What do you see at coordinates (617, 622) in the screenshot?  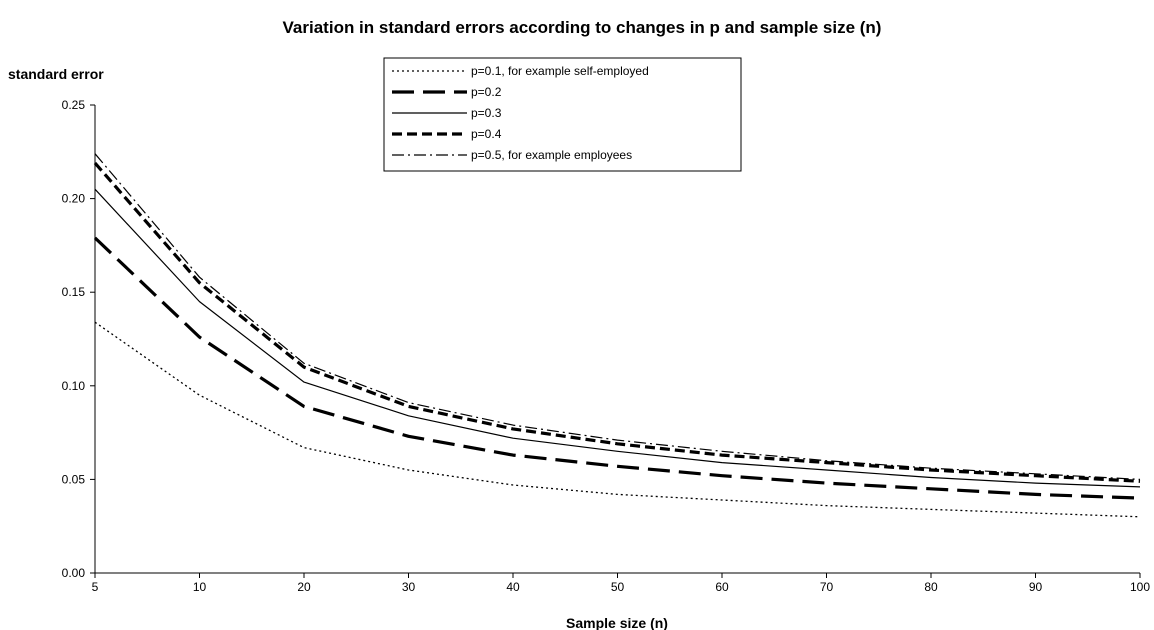 I see `x-axis-title: Sample size (n)` at bounding box center [617, 622].